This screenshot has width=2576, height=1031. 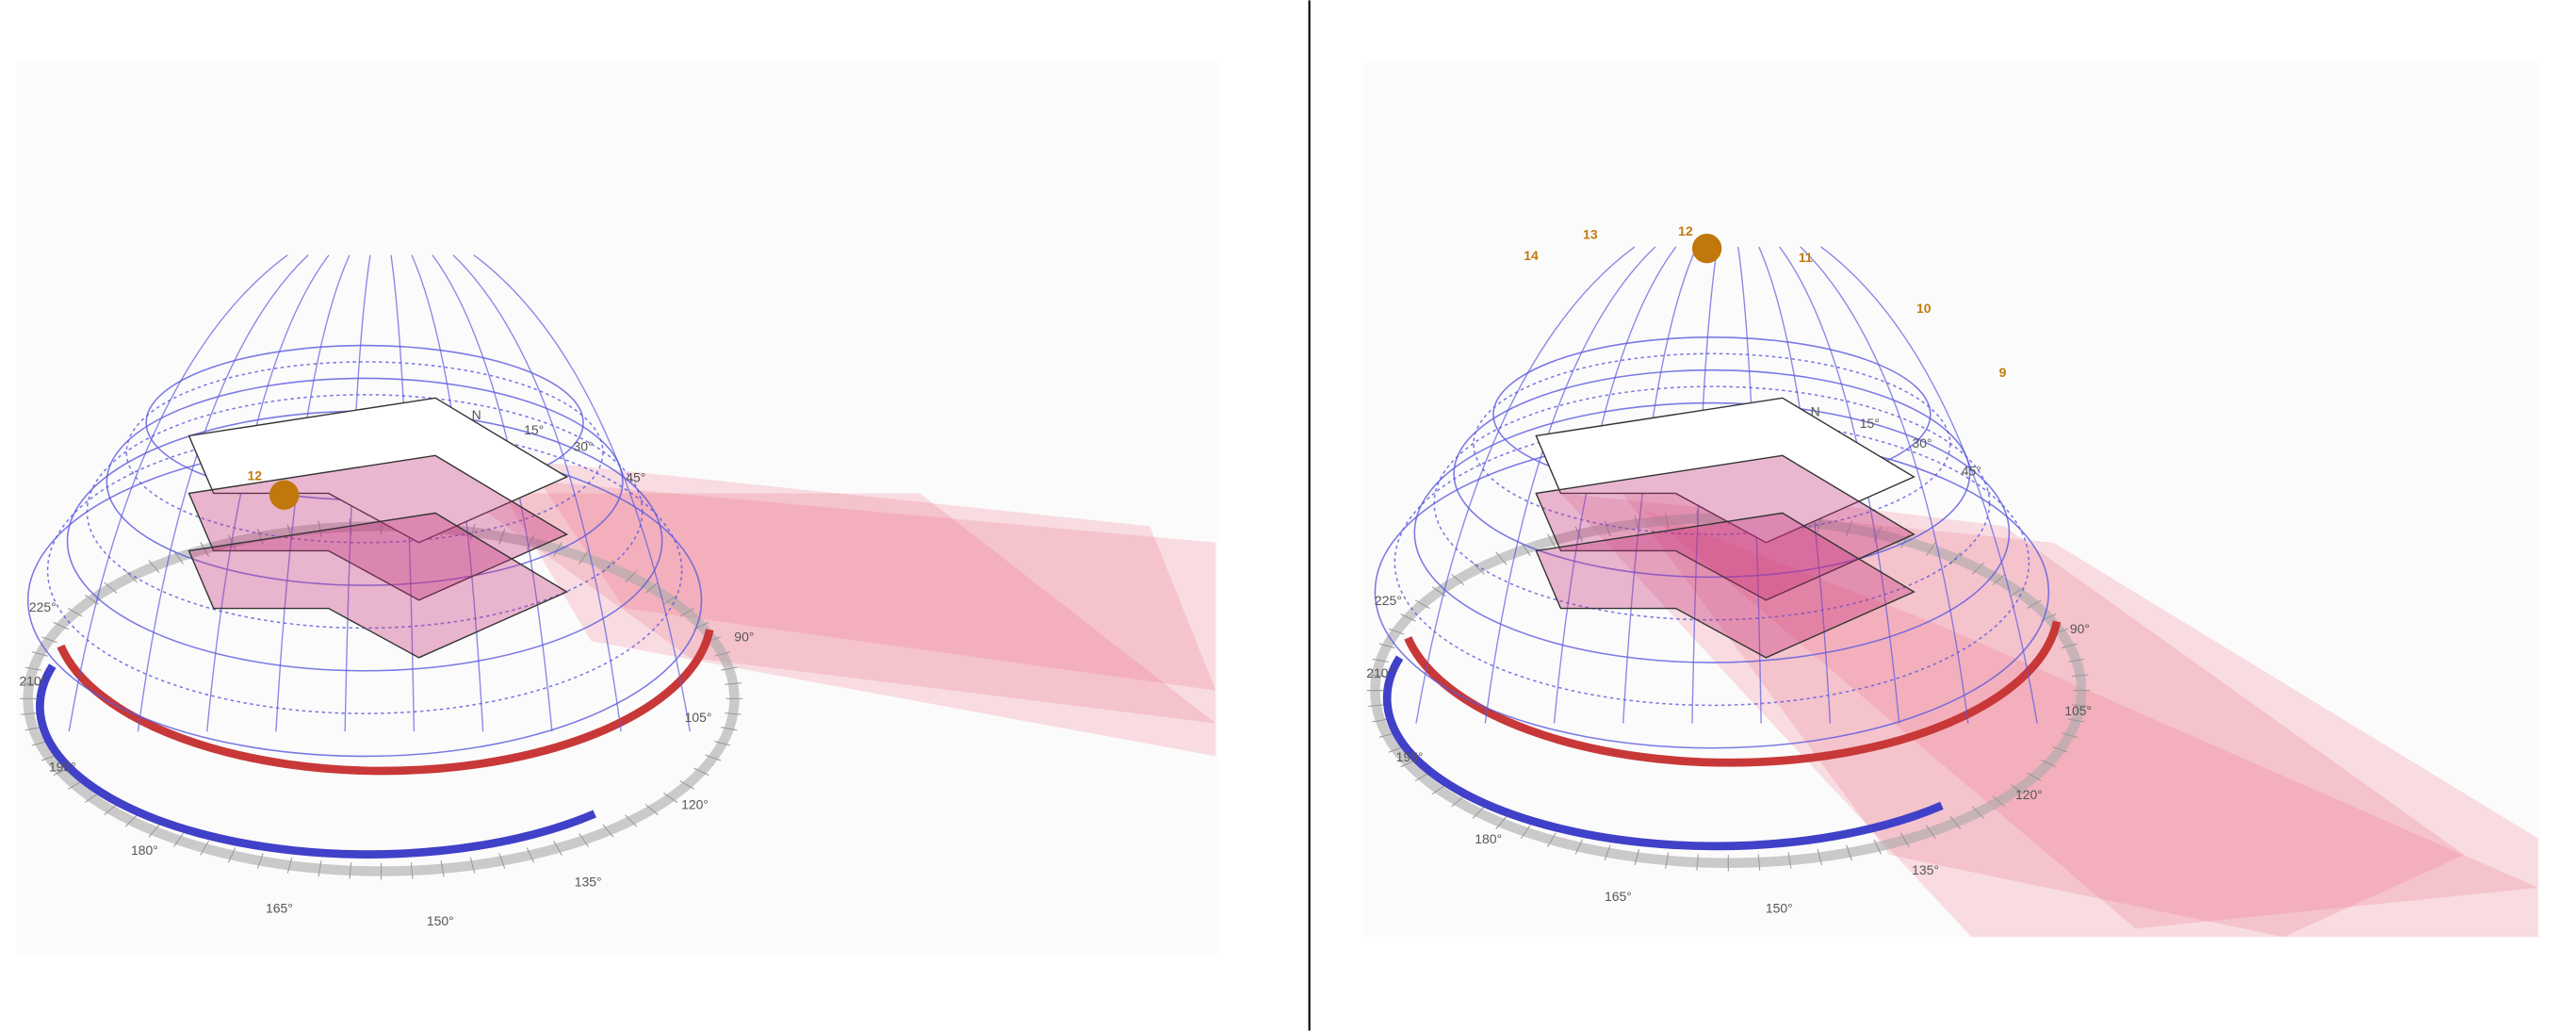 I want to click on compass-label: 15°, so click(x=534, y=429).